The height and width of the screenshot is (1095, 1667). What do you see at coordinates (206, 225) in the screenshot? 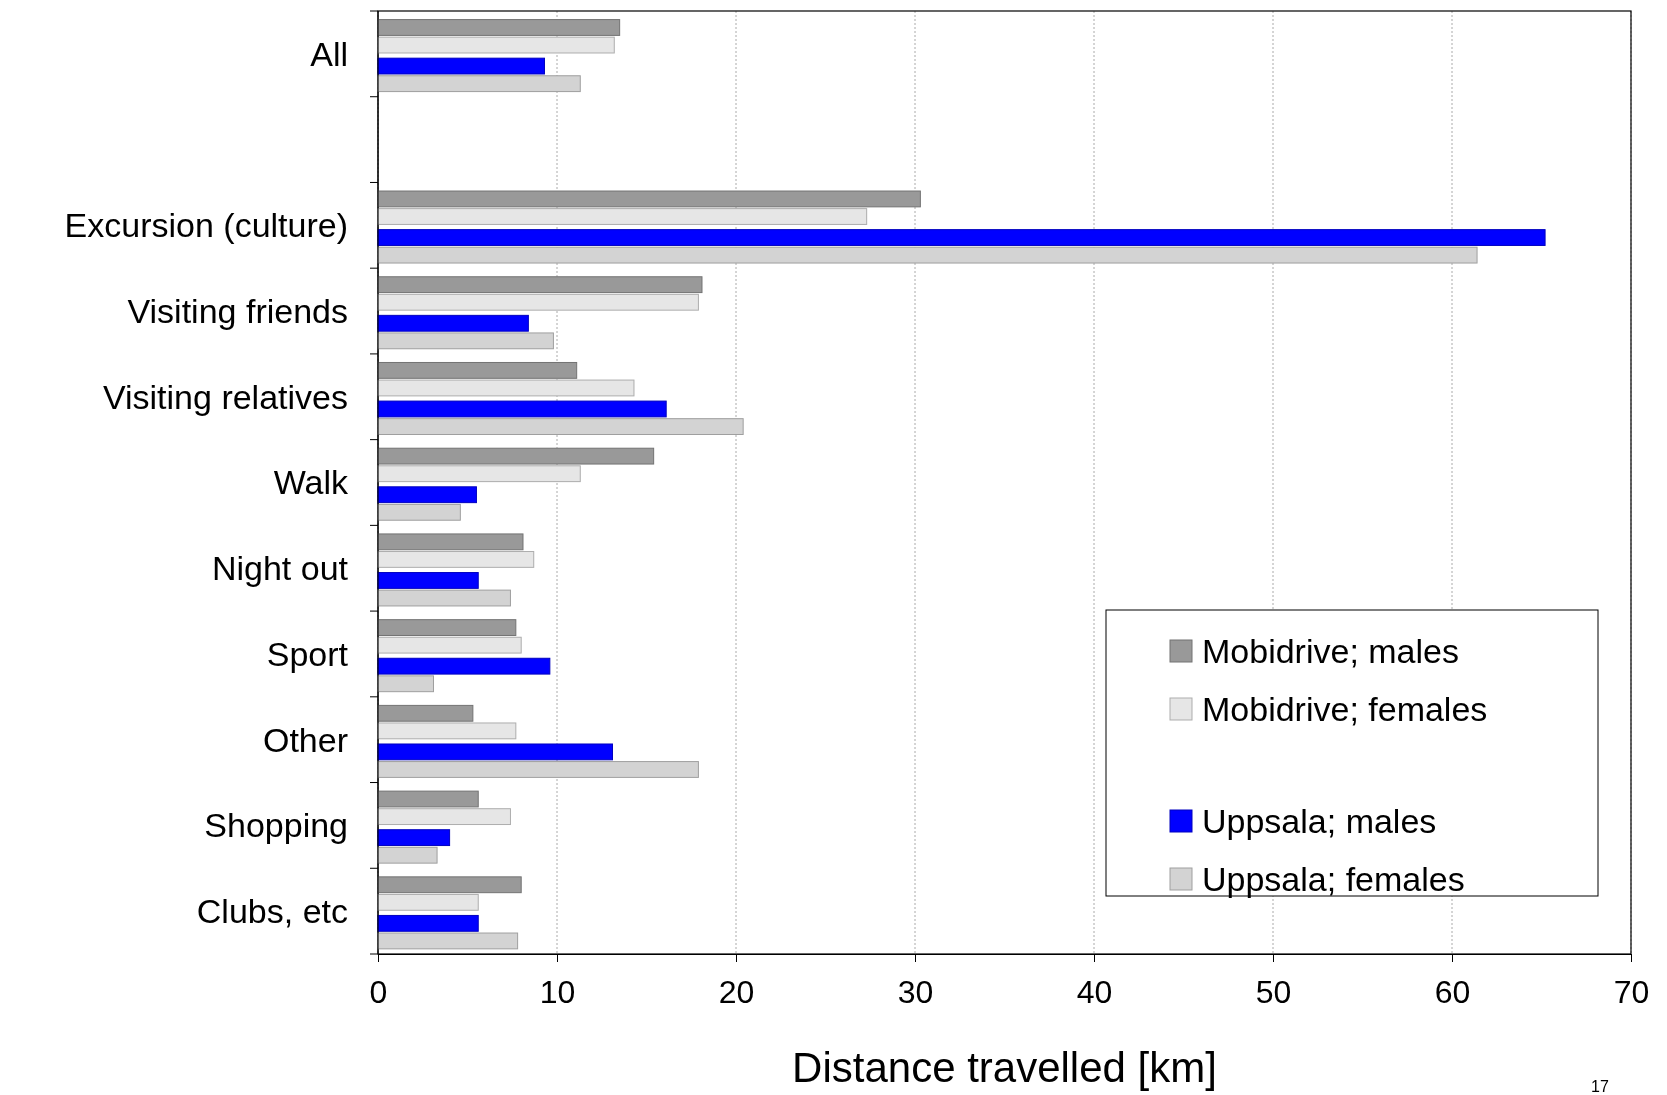
I see `y-tick-label: Excursion (culture)` at bounding box center [206, 225].